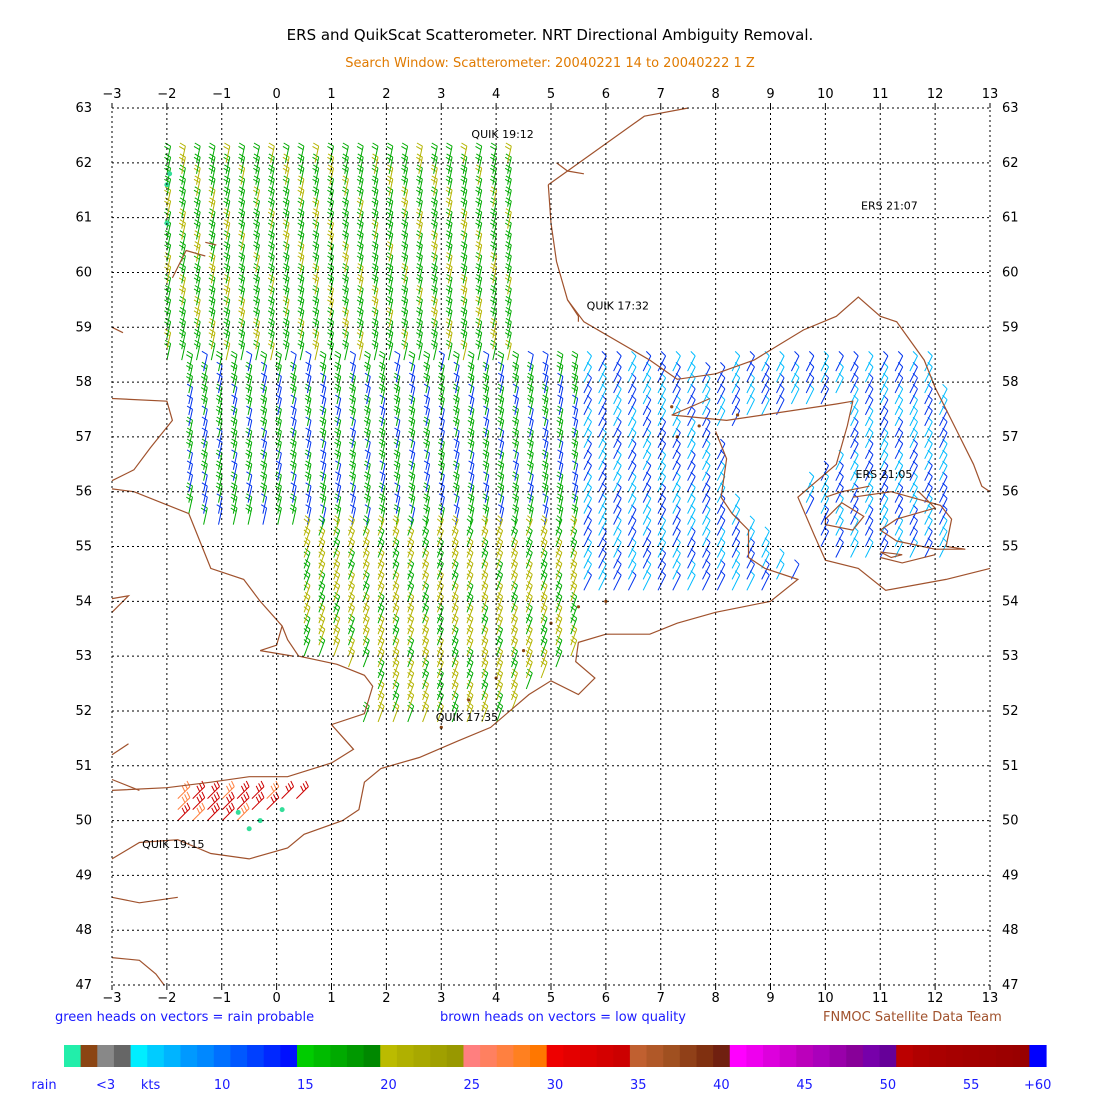  Describe the element at coordinates (909, 520) in the screenshot. I see `coastline` at that location.